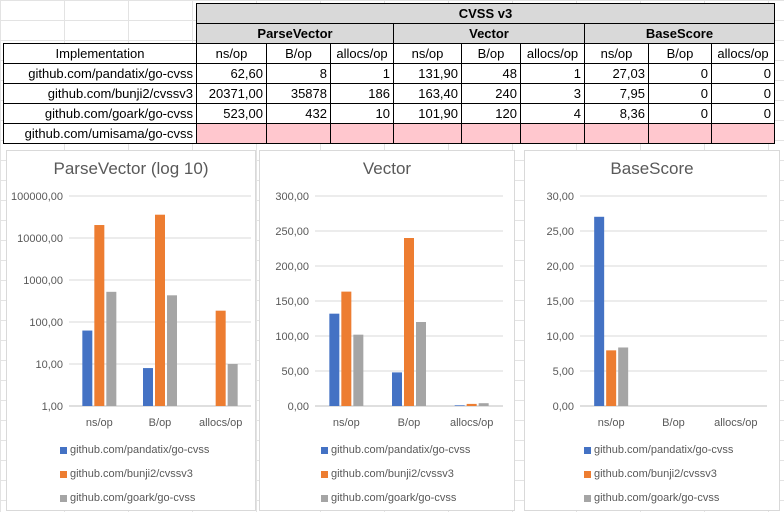  Describe the element at coordinates (100, 73) in the screenshot. I see `impl-name-cell: github.com/pandatix/go-cvss` at that location.